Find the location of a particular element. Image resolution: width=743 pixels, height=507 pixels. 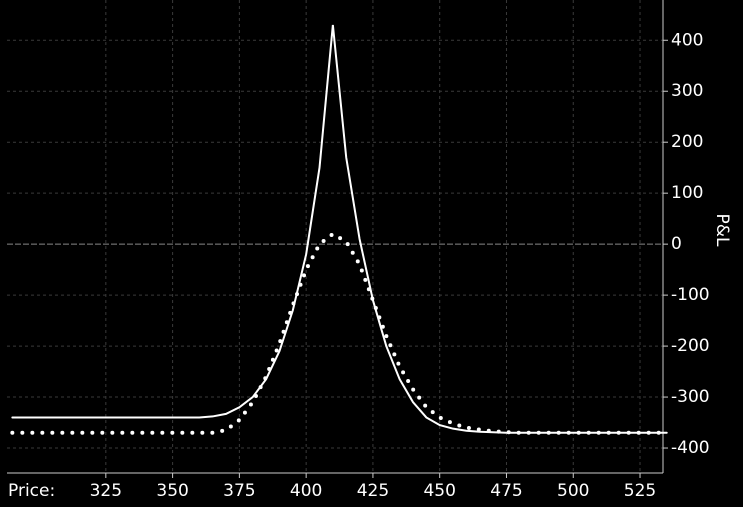

x-tick-label: 350 is located at coordinates (172, 491).